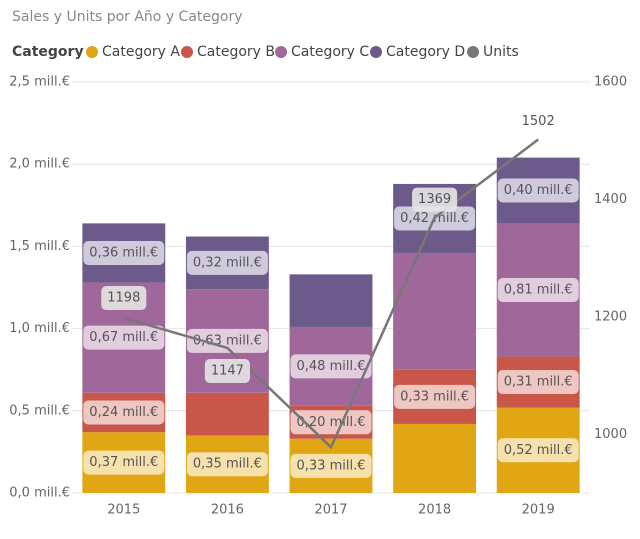 The width and height of the screenshot is (640, 539). What do you see at coordinates (331, 422) in the screenshot?
I see `data-label: 0,20 mill.€` at bounding box center [331, 422].